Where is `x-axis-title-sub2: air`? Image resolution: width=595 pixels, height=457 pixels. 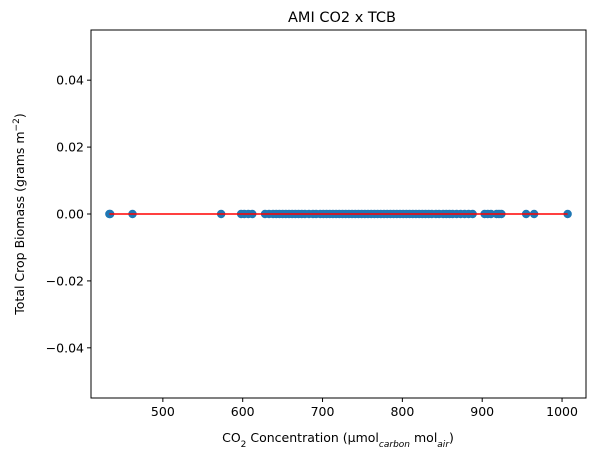
x-axis-title-sub2: air is located at coordinates (443, 445).